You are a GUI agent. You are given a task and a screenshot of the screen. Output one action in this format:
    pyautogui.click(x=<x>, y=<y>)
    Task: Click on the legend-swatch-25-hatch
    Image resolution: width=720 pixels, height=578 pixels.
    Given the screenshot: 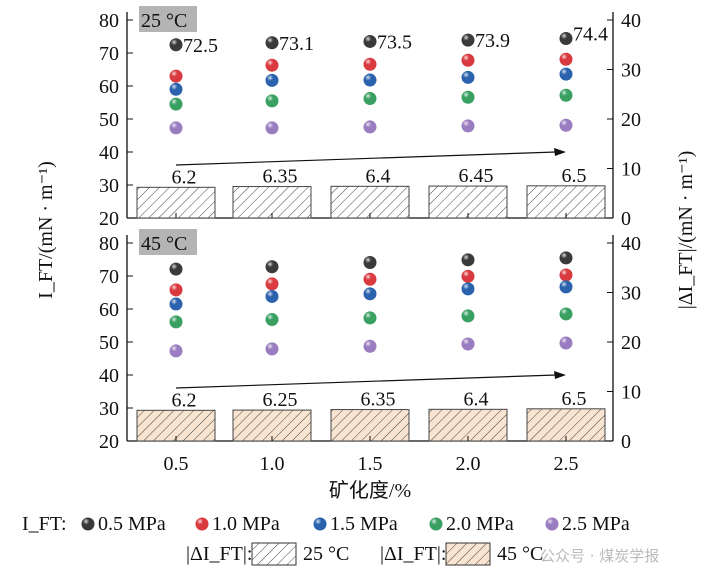 What is the action you would take?
    pyautogui.click(x=274, y=554)
    